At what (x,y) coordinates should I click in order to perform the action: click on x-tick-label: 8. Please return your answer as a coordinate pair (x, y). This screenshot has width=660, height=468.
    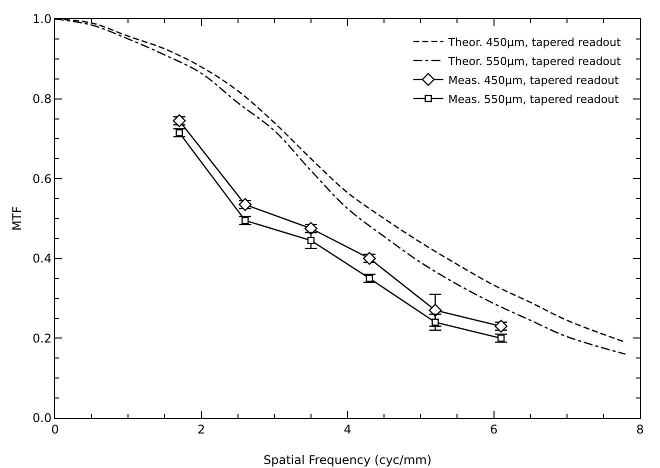
    Looking at the image, I should click on (640, 429).